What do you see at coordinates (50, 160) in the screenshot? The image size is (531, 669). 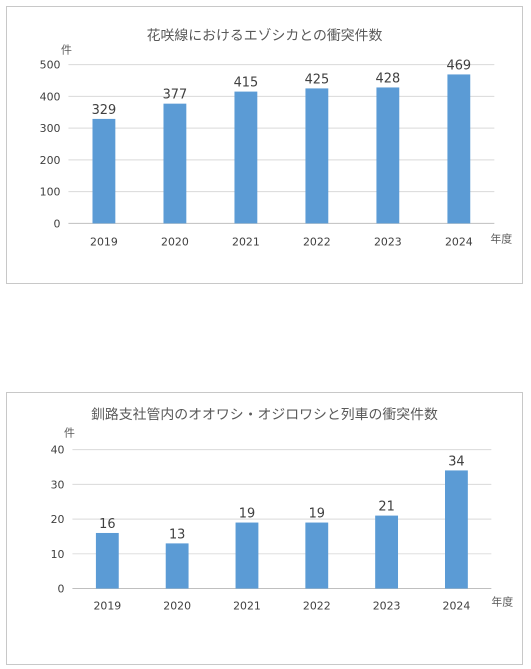 I see `y-tick-label: 200` at bounding box center [50, 160].